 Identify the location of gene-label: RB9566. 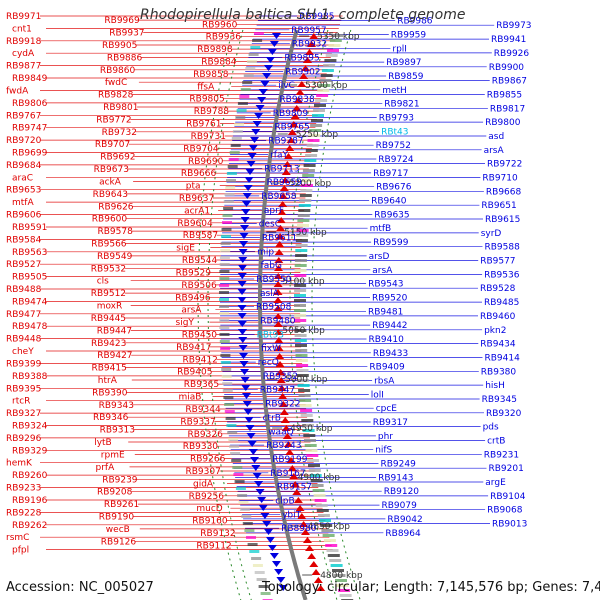
(109, 245).